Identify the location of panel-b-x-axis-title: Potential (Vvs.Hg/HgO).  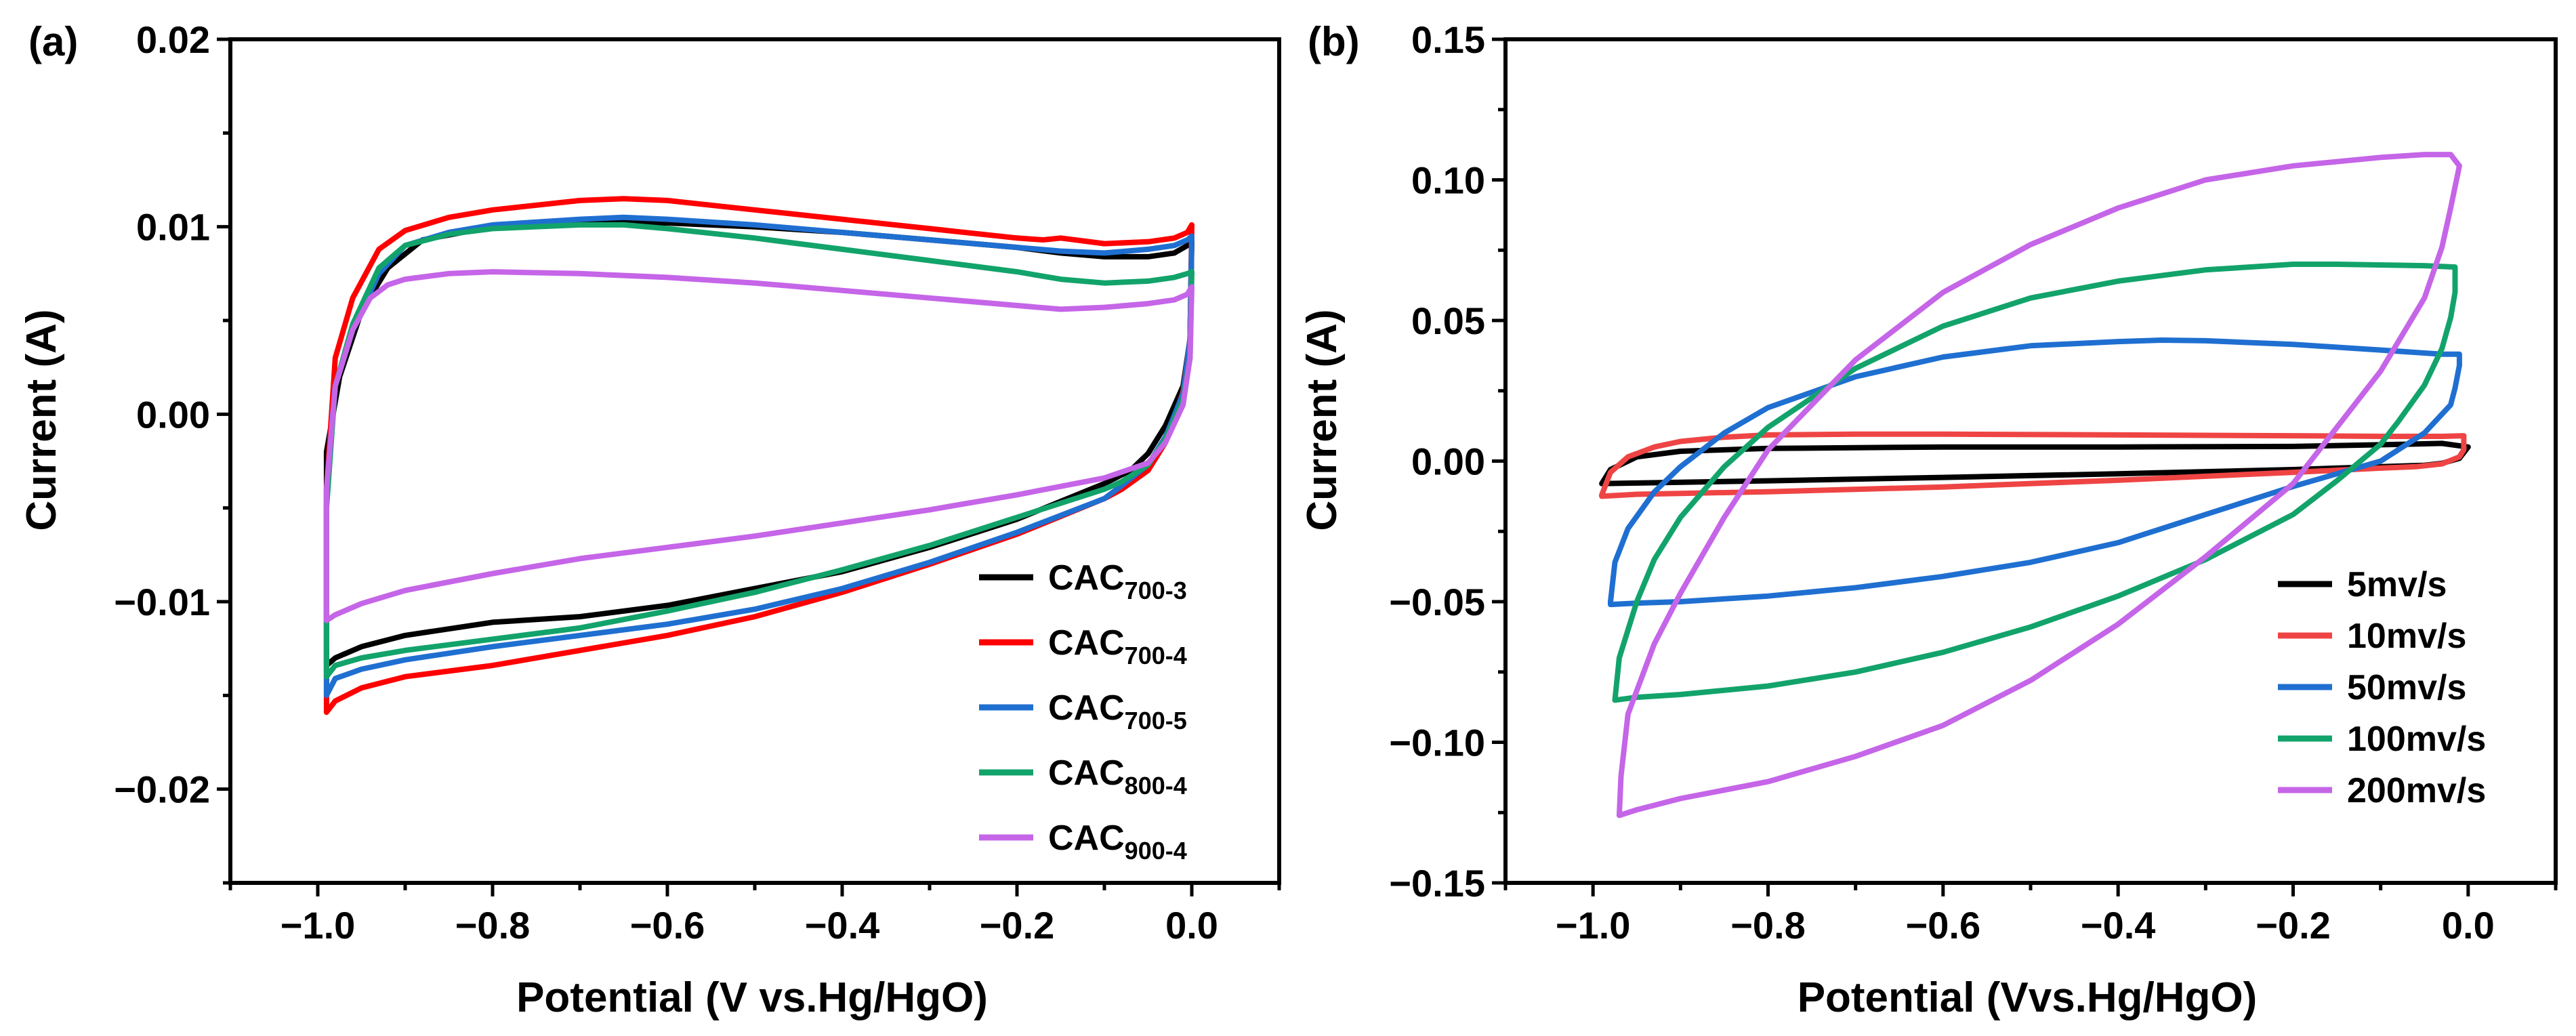
(2028, 998).